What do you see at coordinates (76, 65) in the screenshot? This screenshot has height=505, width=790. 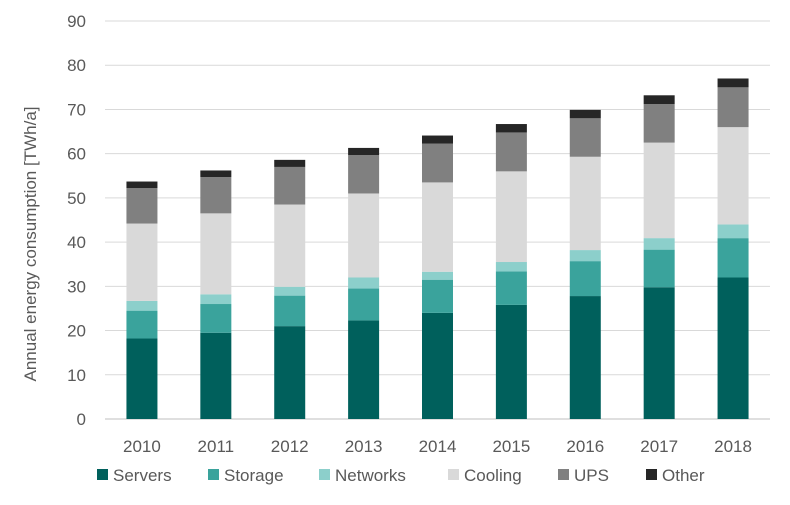 I see `y-tick-label: 80` at bounding box center [76, 65].